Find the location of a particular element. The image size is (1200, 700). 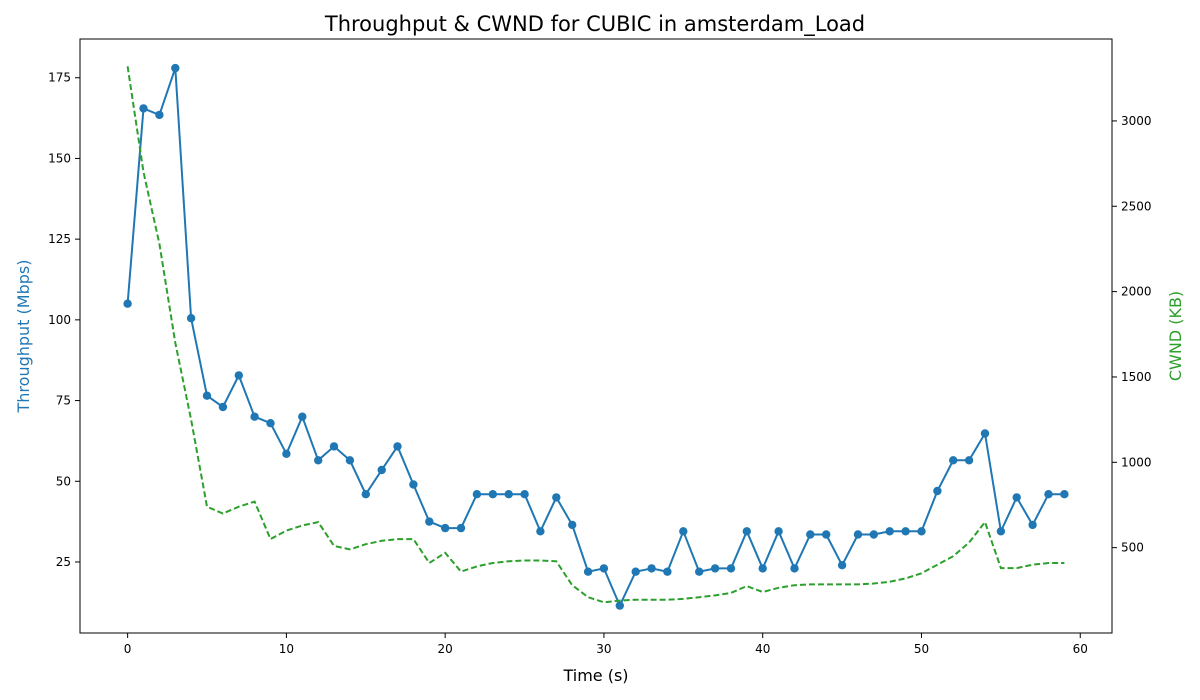

x-tick-label: 10 is located at coordinates (286, 649).